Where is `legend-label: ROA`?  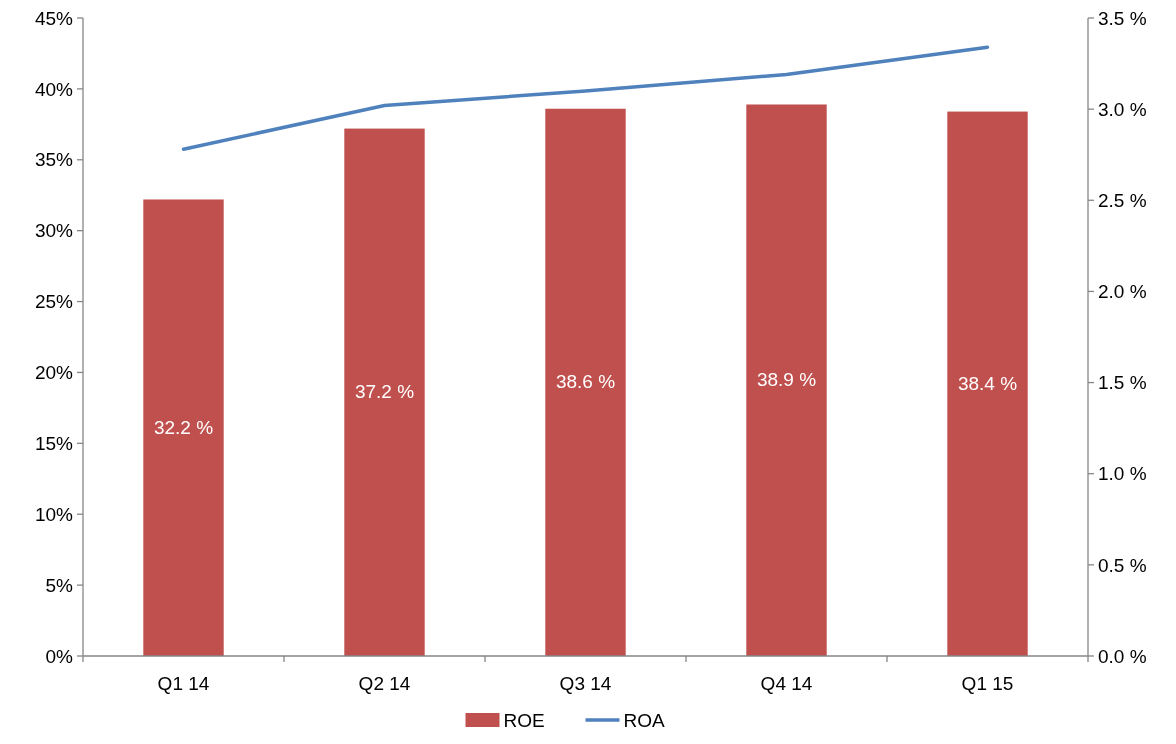 legend-label: ROA is located at coordinates (644, 720).